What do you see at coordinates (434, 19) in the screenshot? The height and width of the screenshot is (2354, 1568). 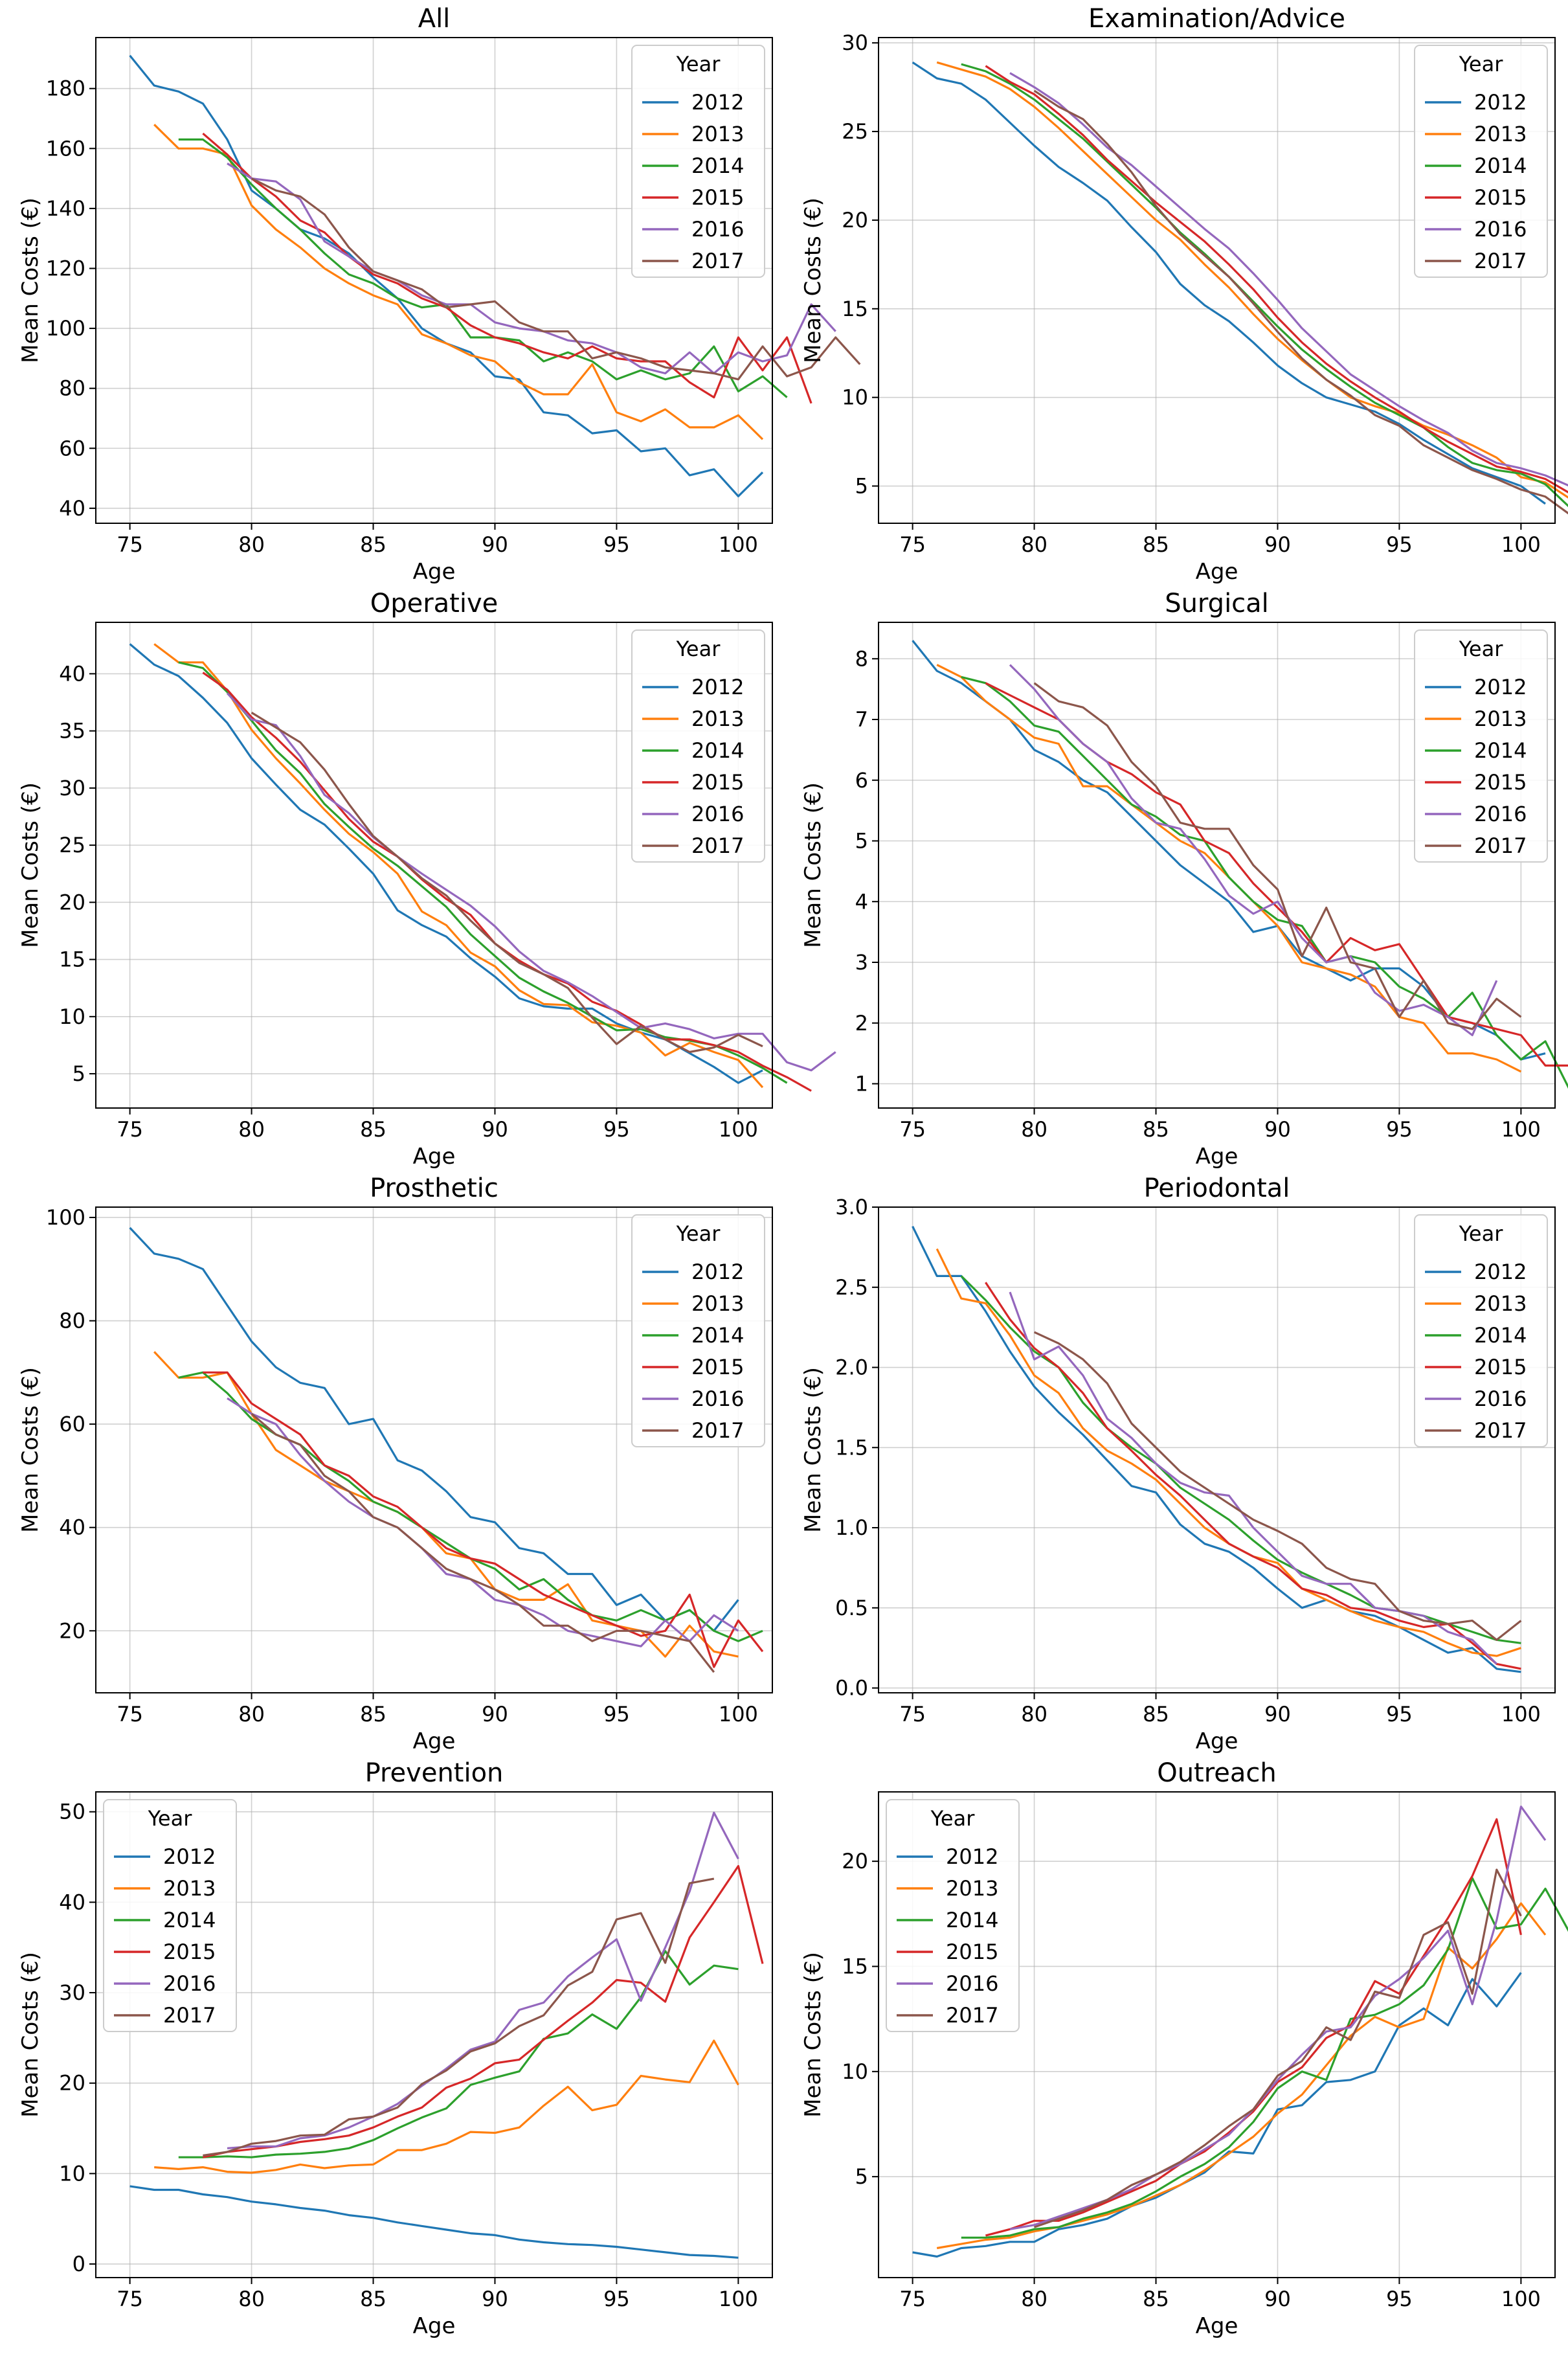 I see `subplot-title: All` at bounding box center [434, 19].